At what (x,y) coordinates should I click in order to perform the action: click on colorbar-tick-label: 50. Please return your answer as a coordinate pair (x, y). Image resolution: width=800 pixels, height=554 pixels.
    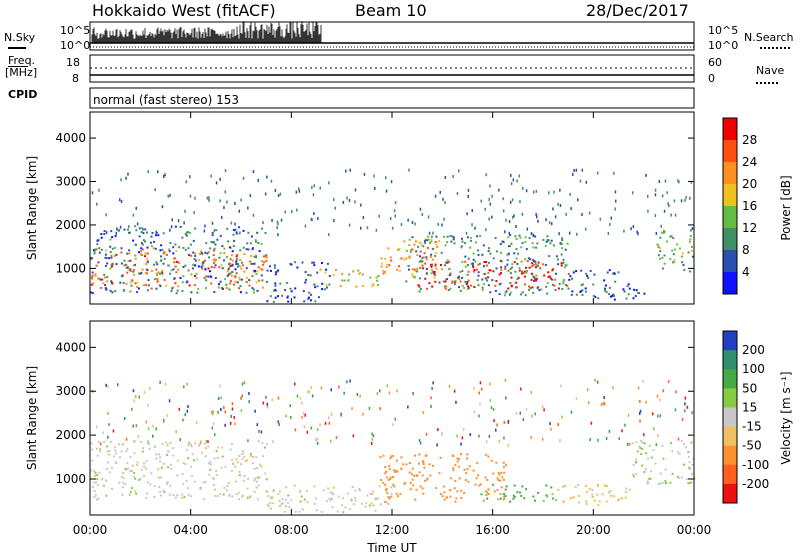
    Looking at the image, I should click on (749, 388).